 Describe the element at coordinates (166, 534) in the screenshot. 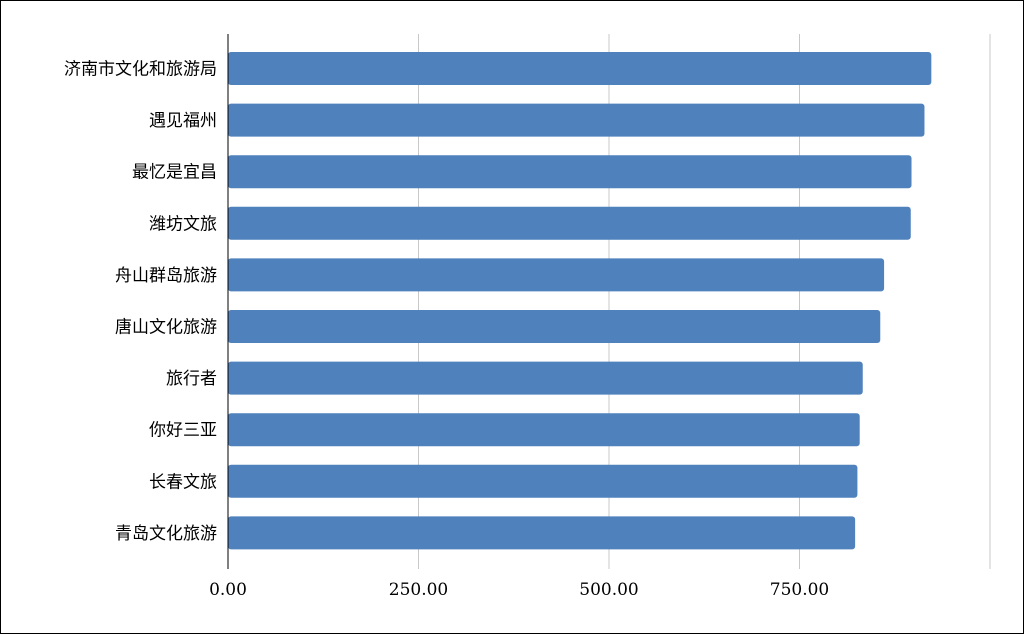

I see `category-label-9: 青岛文化旅游` at that location.